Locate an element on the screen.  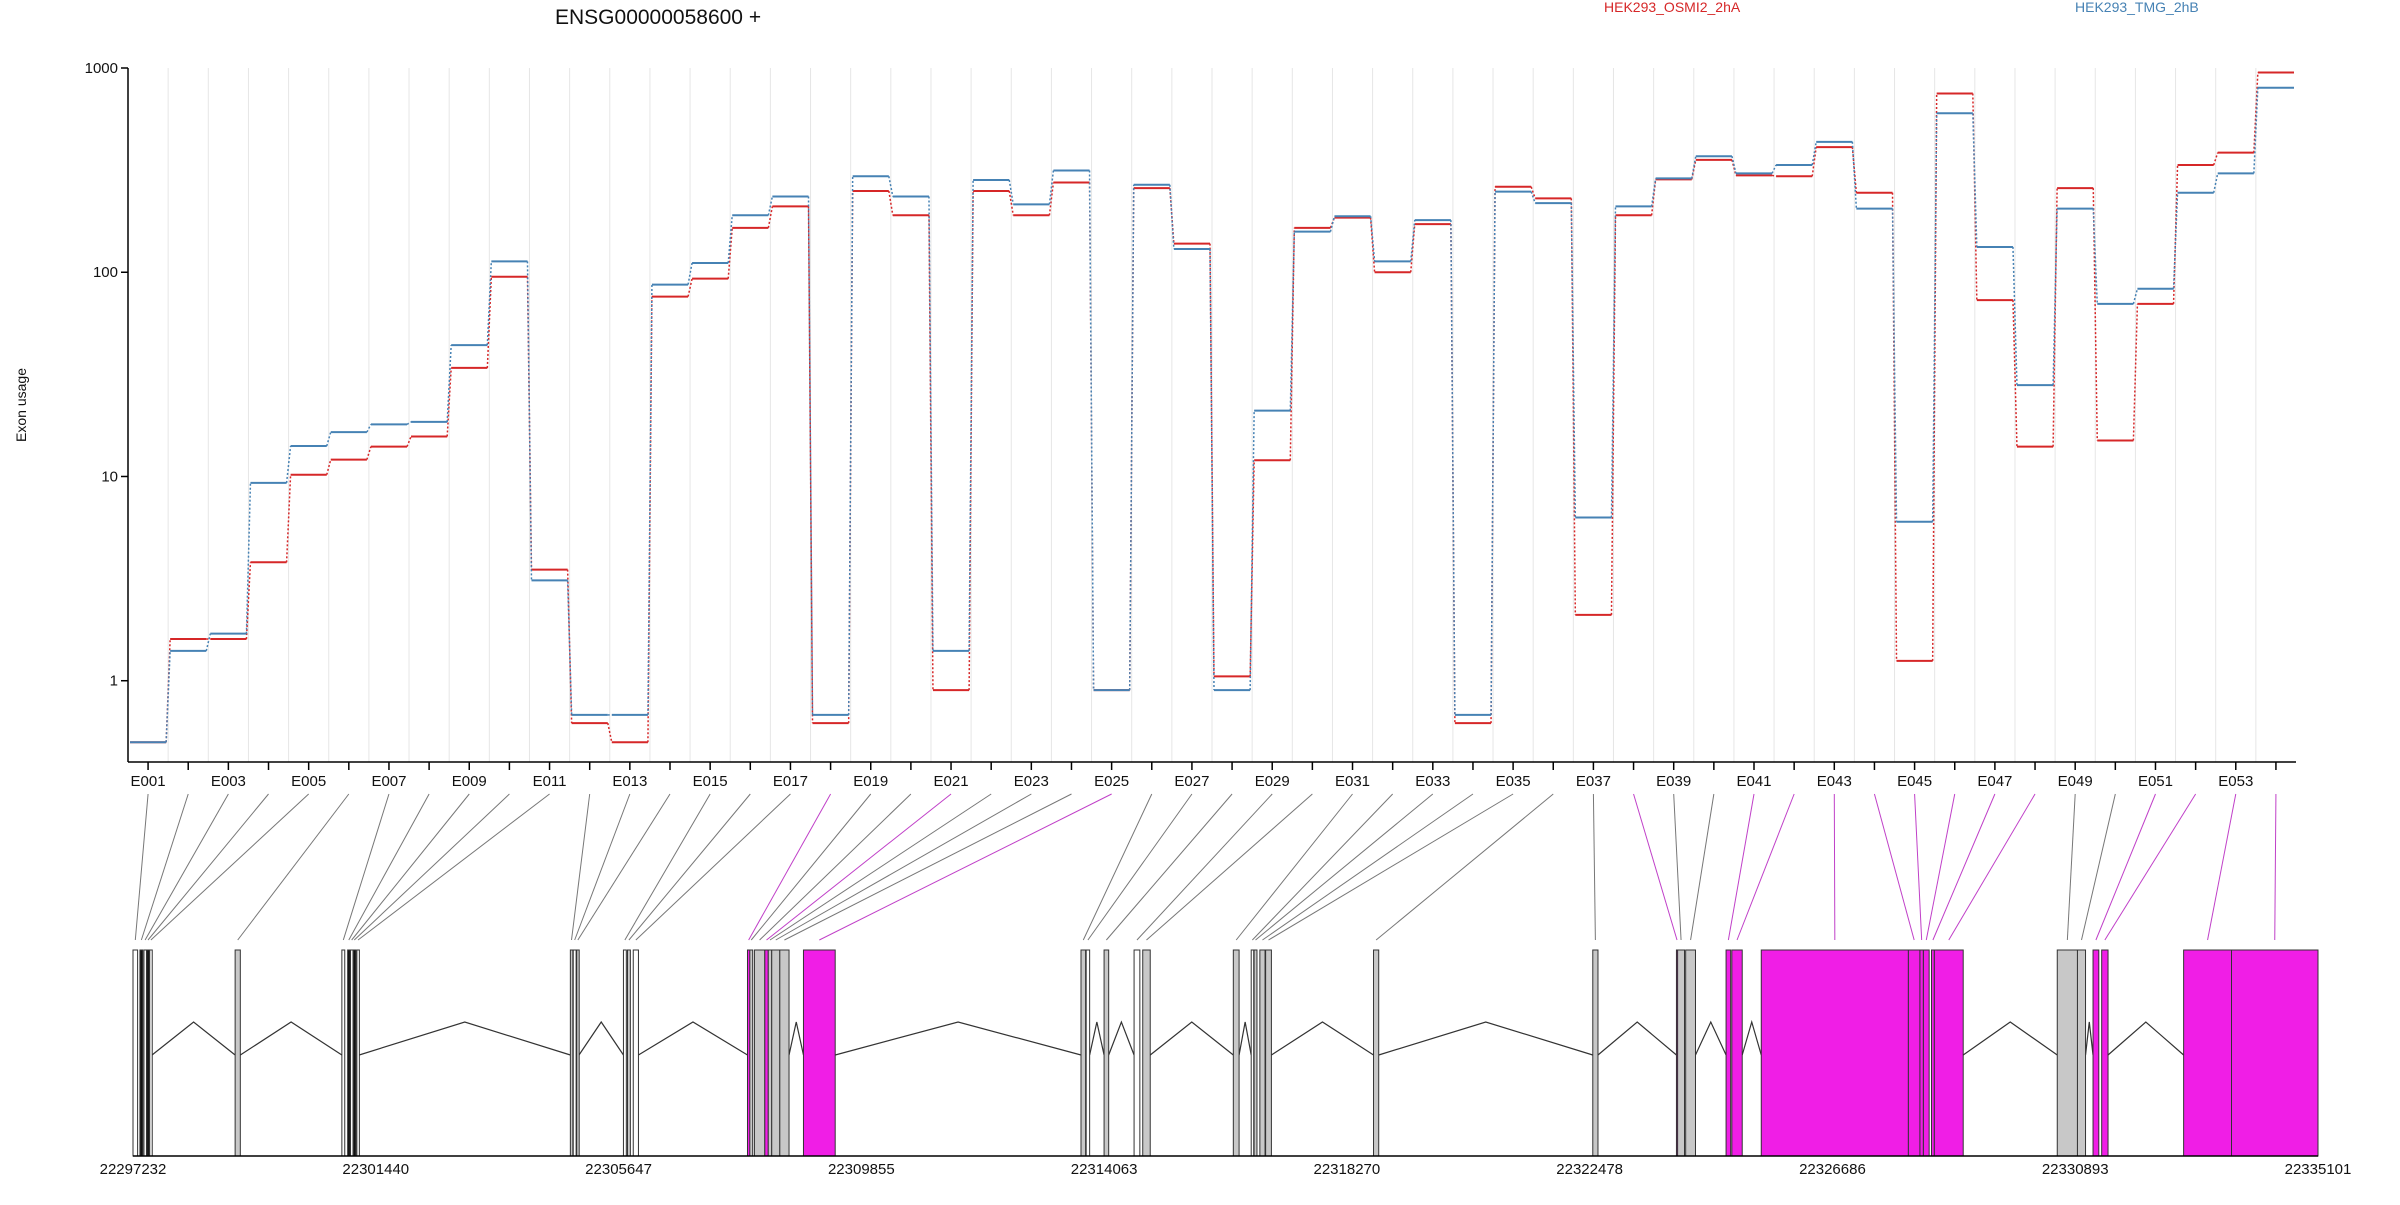
y-tick-label: 1000 is located at coordinates (101, 68).